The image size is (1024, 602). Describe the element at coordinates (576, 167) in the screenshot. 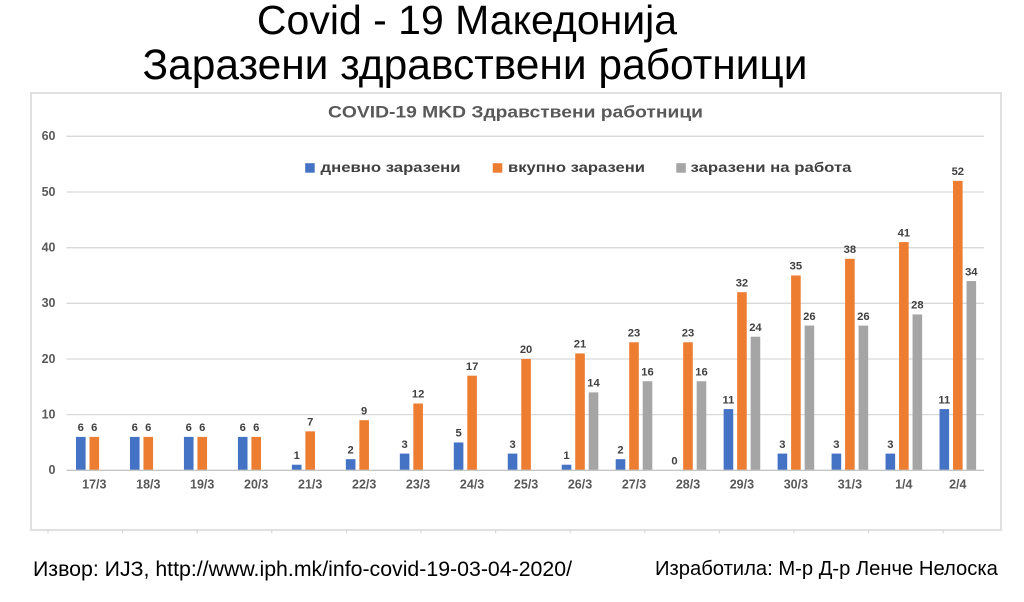

I see `svg-text: вкупно заразени` at that location.